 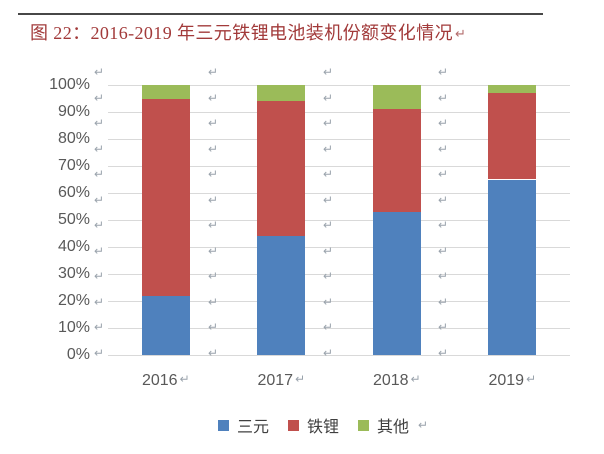 What do you see at coordinates (159, 380) in the screenshot?
I see `x-axis-label-text: 2016` at bounding box center [159, 380].